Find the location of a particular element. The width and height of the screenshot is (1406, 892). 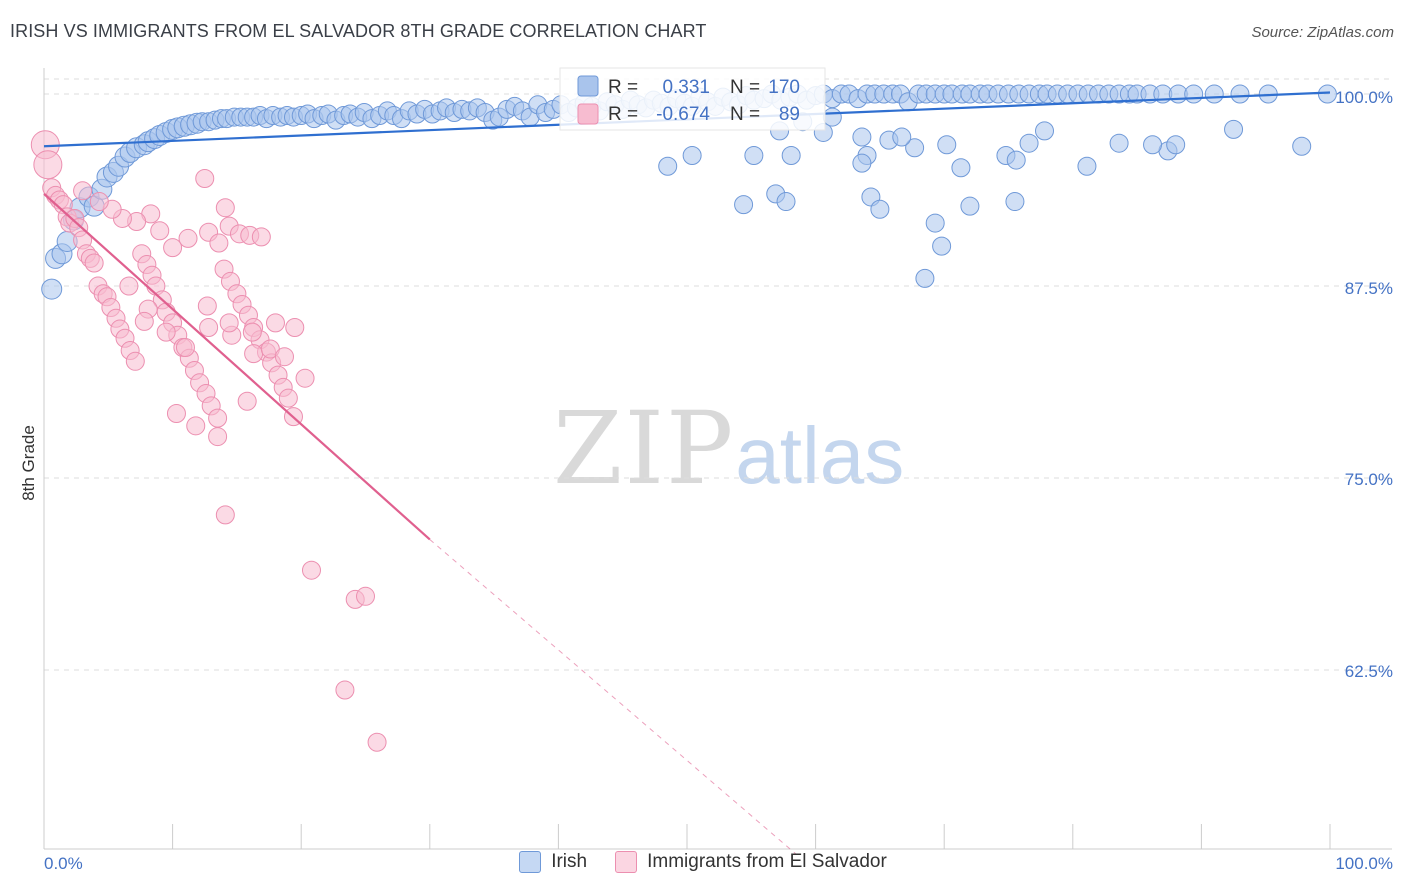

y-tick-label-100: 100.0% is located at coordinates (1364, 97).